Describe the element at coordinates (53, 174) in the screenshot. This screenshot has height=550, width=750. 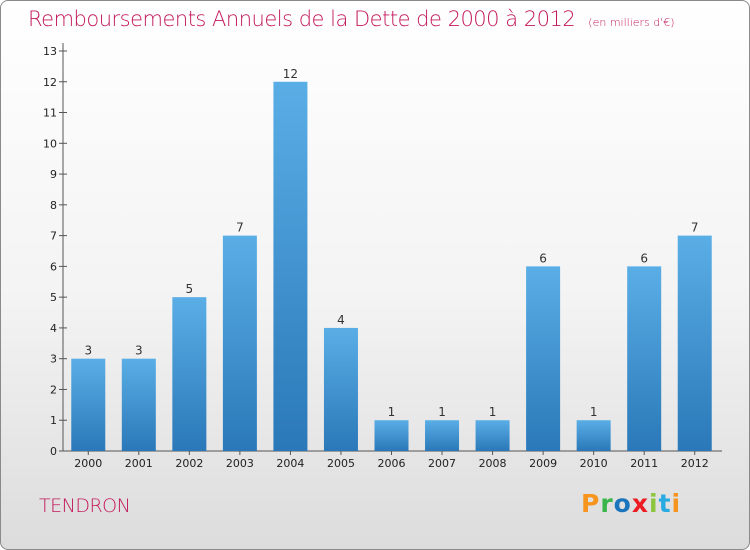
I see `y-tick-label: 9` at that location.